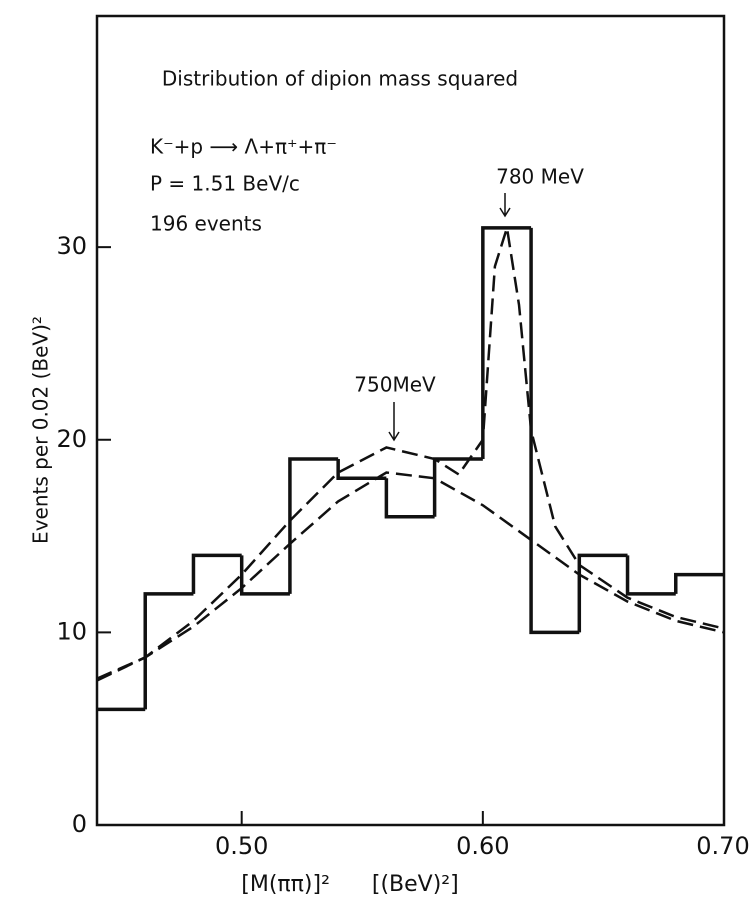  What do you see at coordinates (79, 824) in the screenshot?
I see `y-tick-label: 0` at bounding box center [79, 824].